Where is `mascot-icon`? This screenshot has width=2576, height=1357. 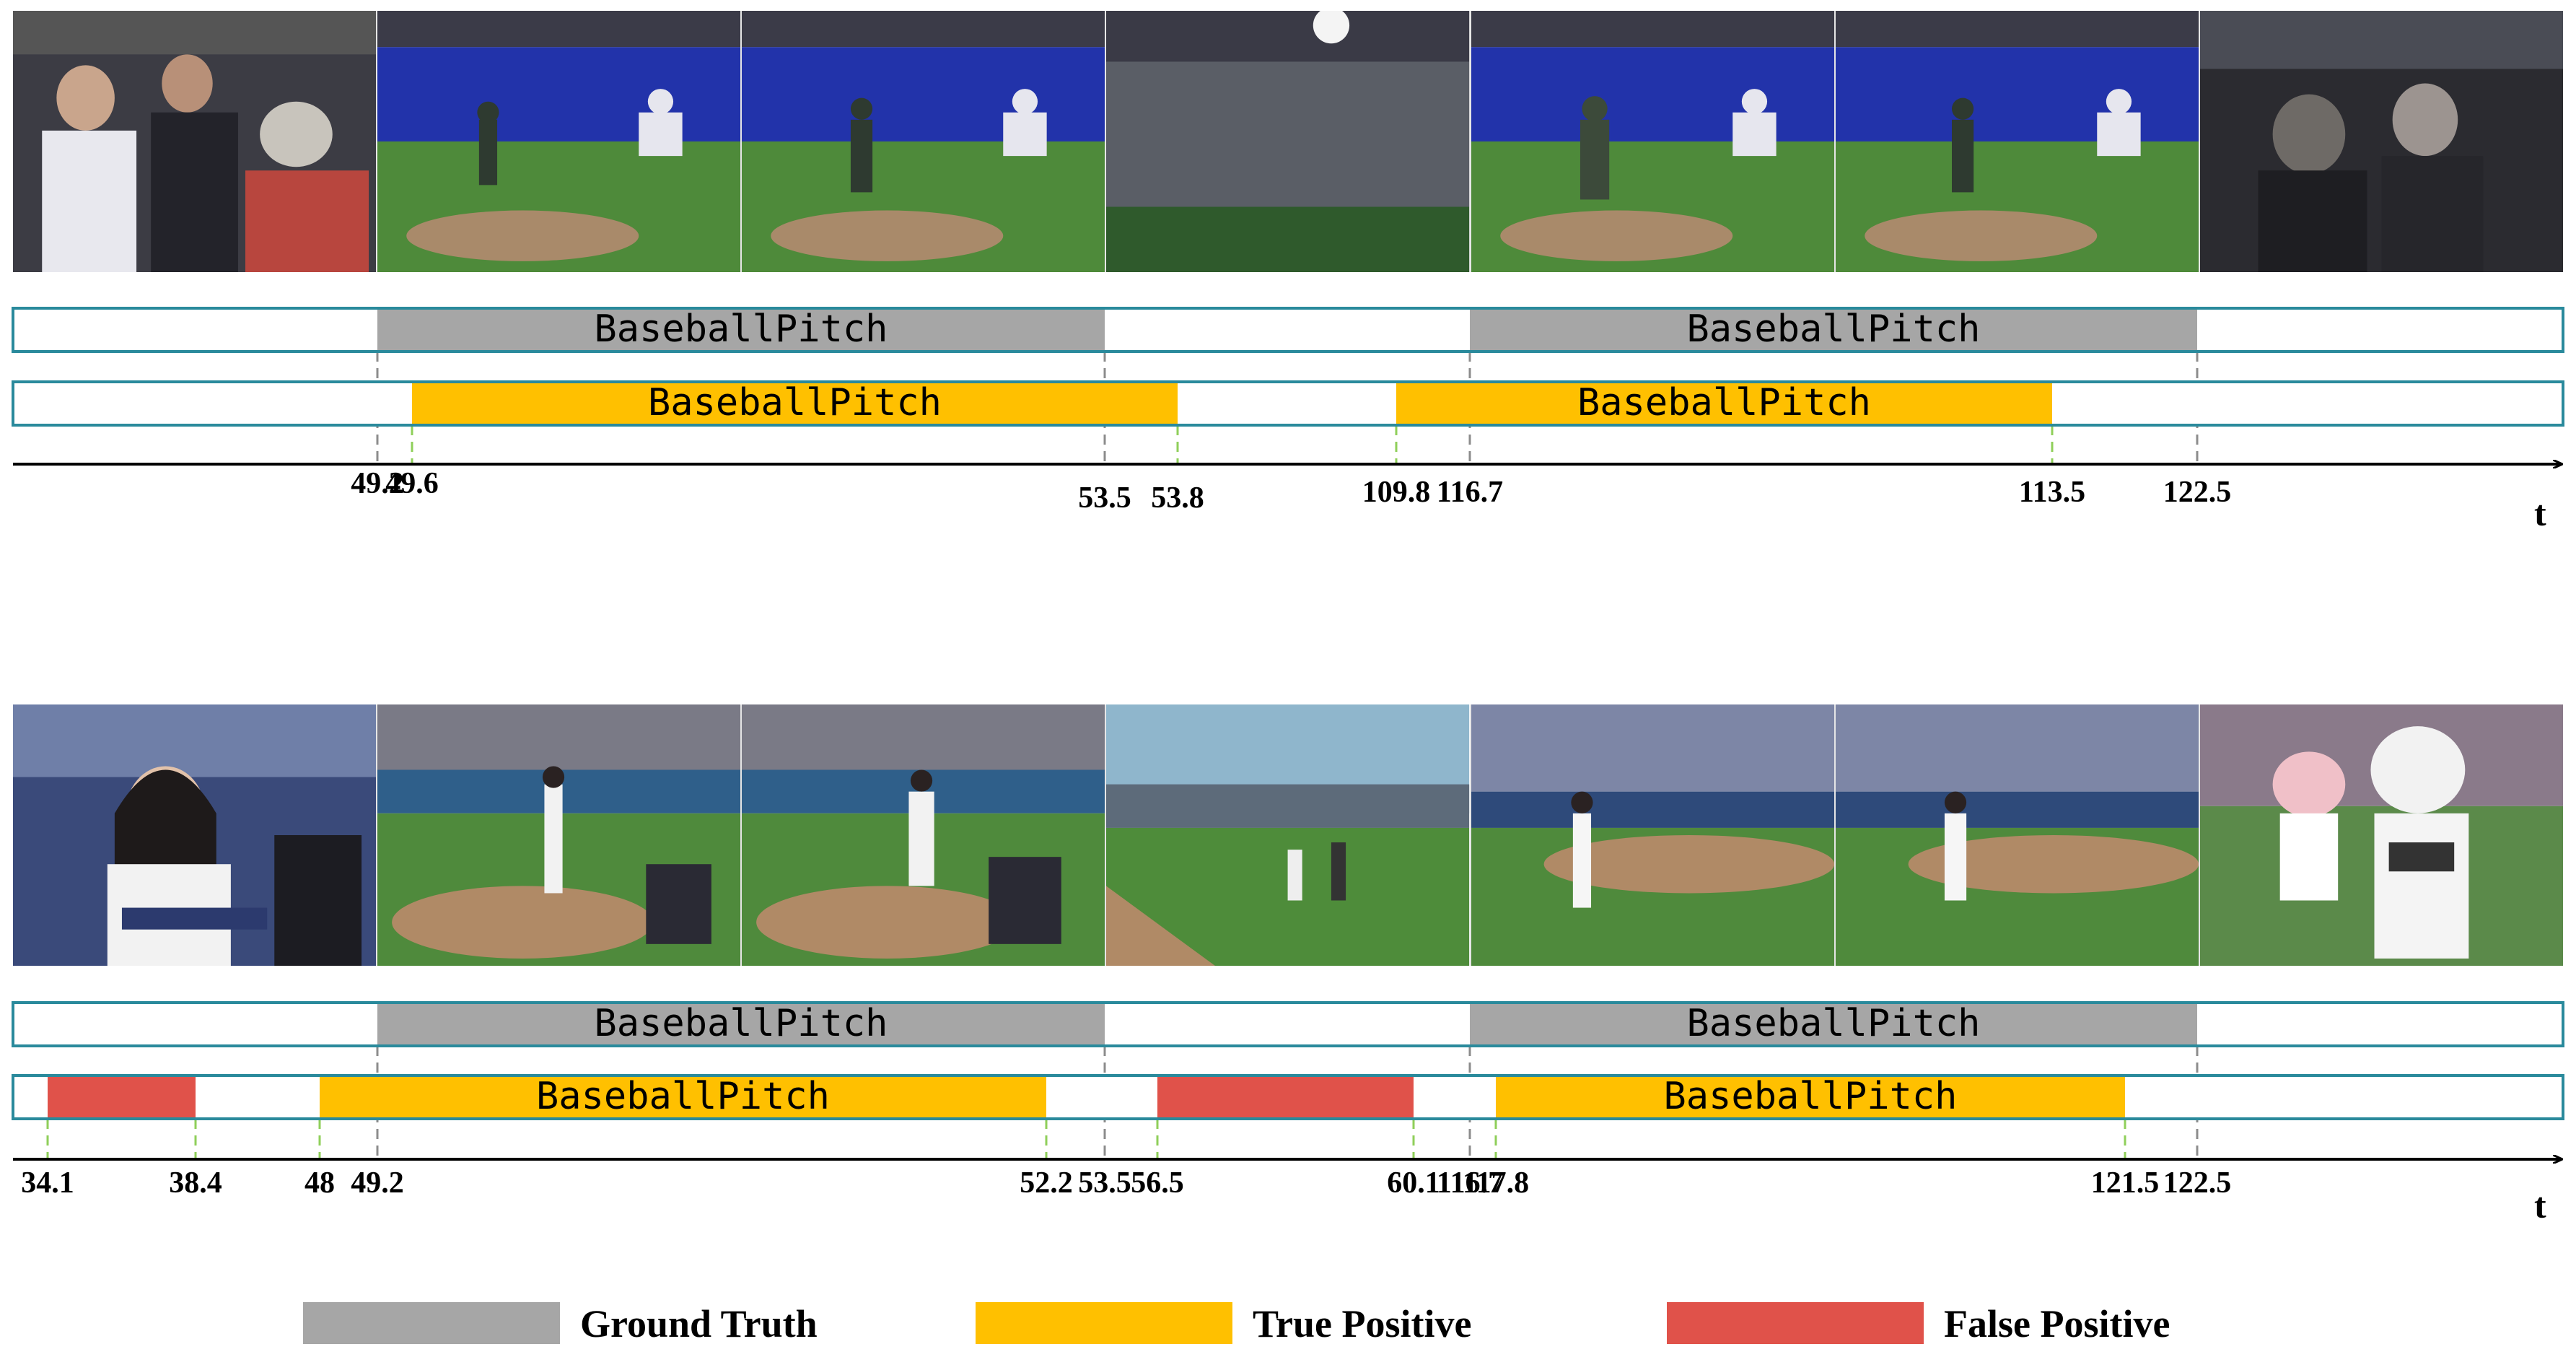
mascot-icon is located at coordinates (2381, 835).